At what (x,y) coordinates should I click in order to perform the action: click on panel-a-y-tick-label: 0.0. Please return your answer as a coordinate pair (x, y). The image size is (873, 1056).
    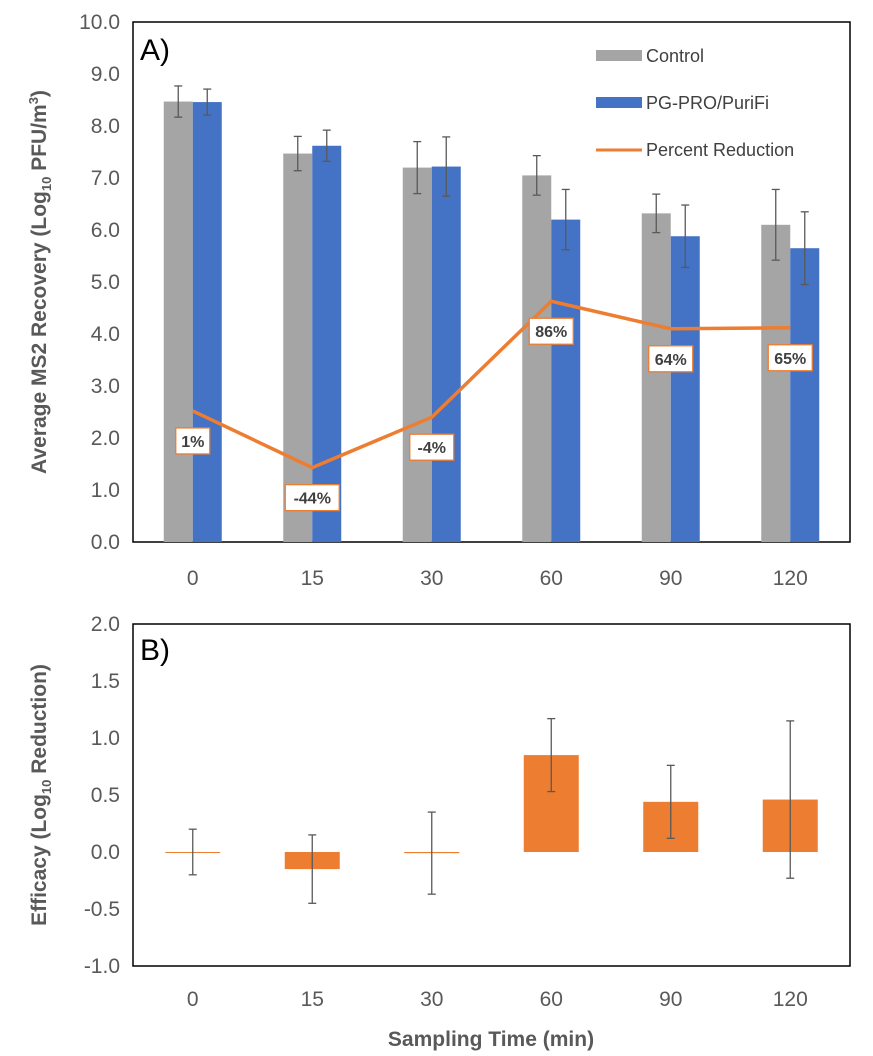
    Looking at the image, I should click on (105, 542).